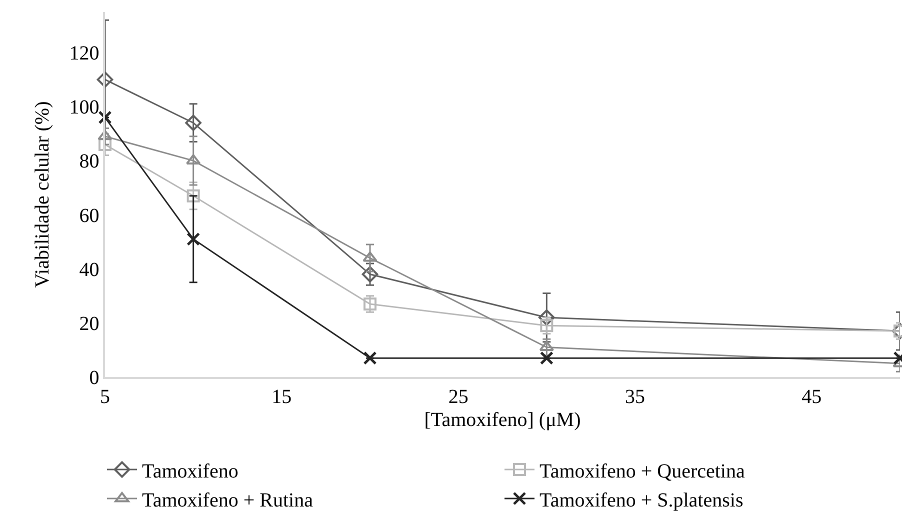  I want to click on y-tick-label: 40, so click(89, 269).